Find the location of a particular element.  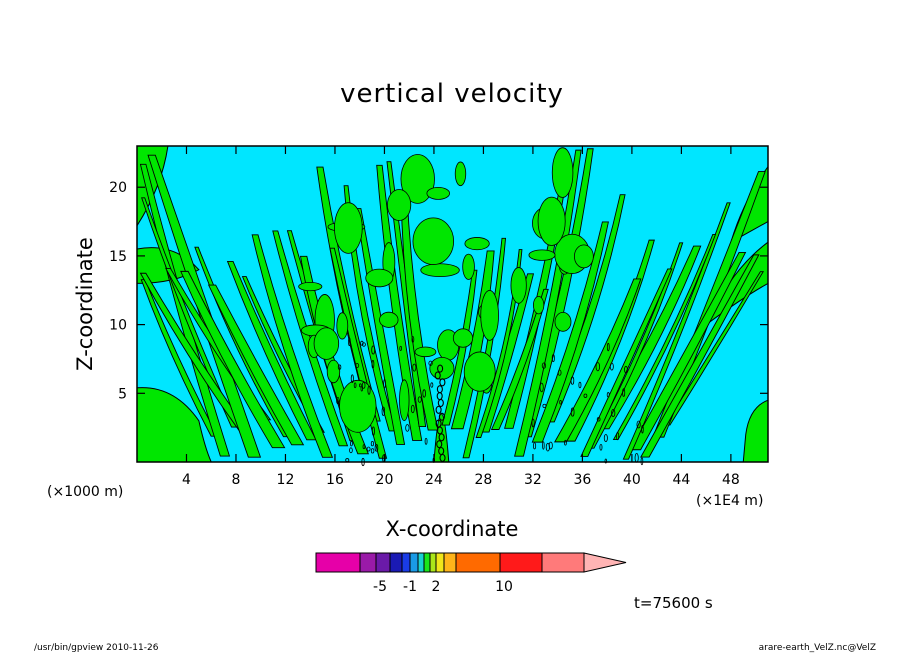

footer-right: arare-earth_VelZ.nc@VelZ is located at coordinates (817, 648).